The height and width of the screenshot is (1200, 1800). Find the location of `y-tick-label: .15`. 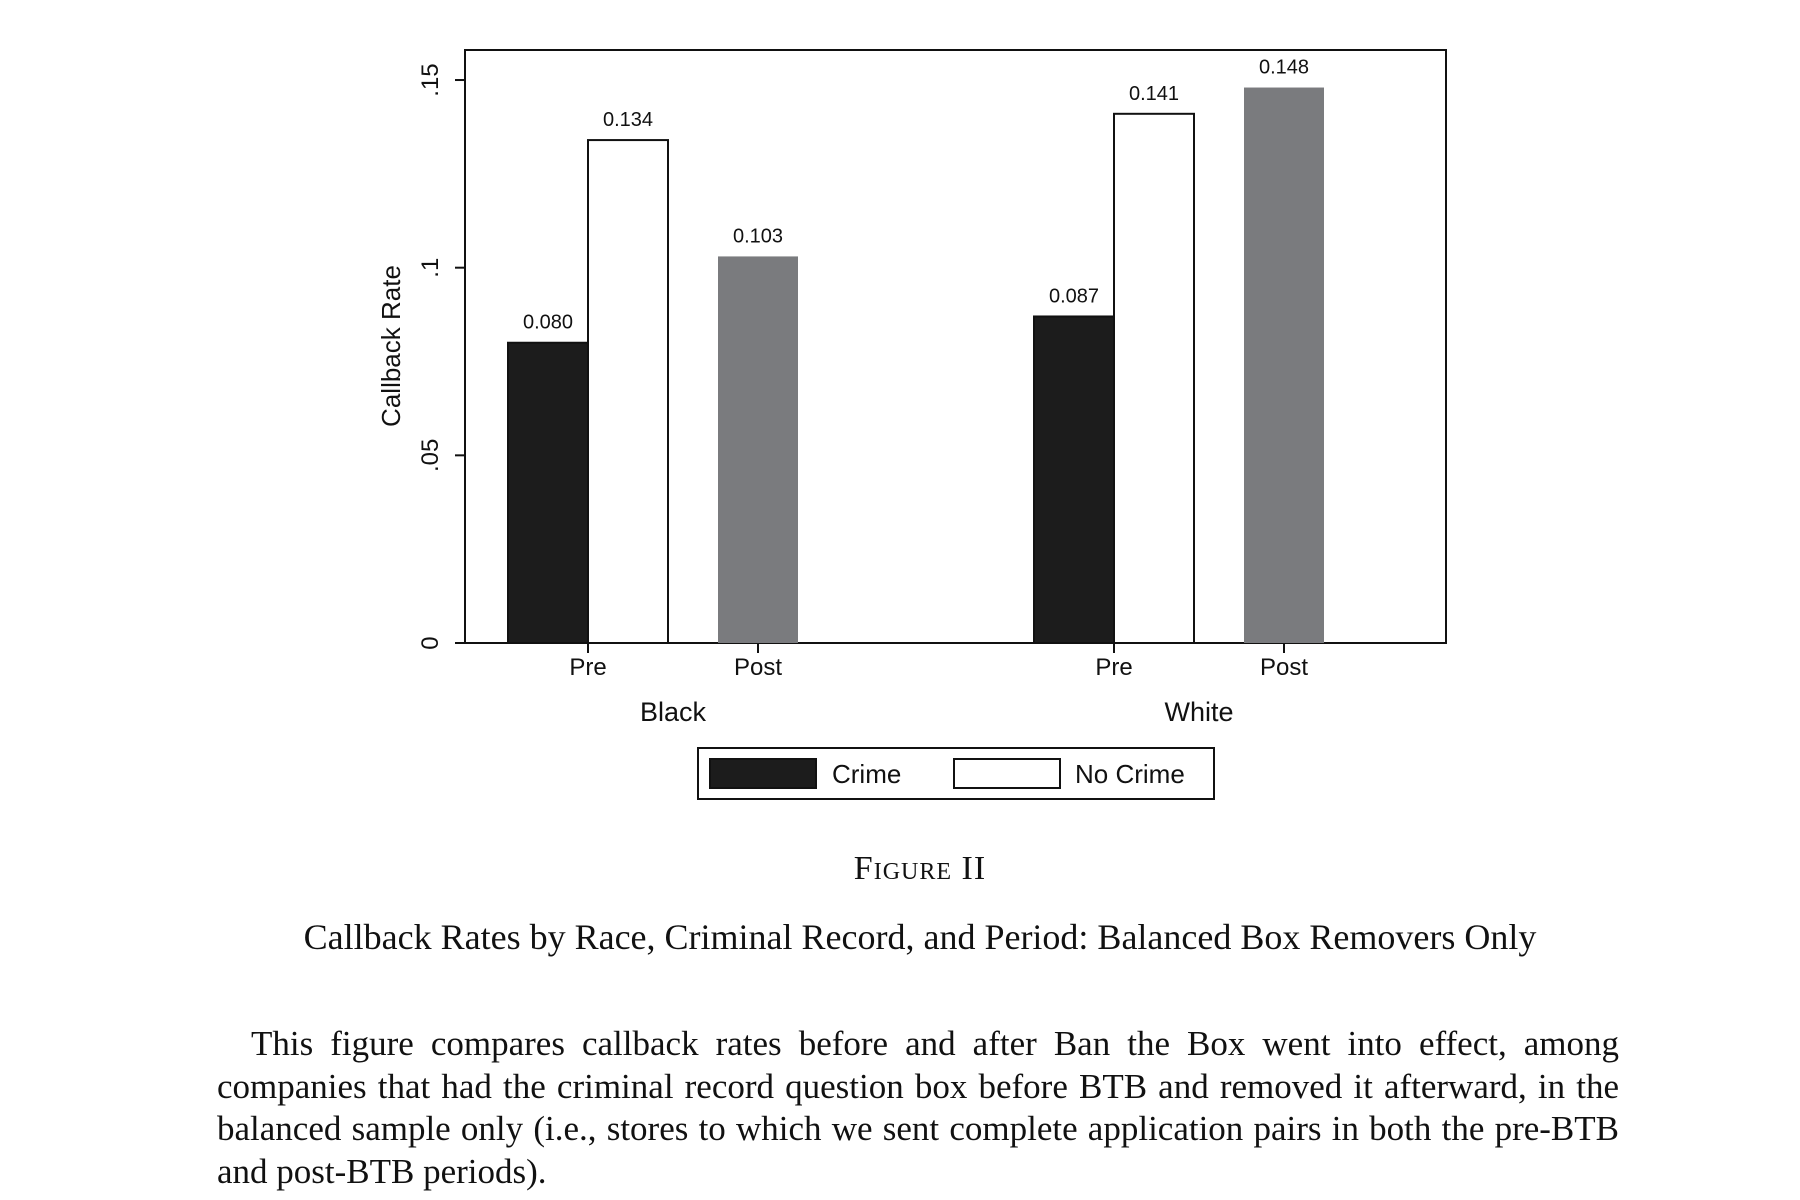

y-tick-label: .15 is located at coordinates (430, 79).